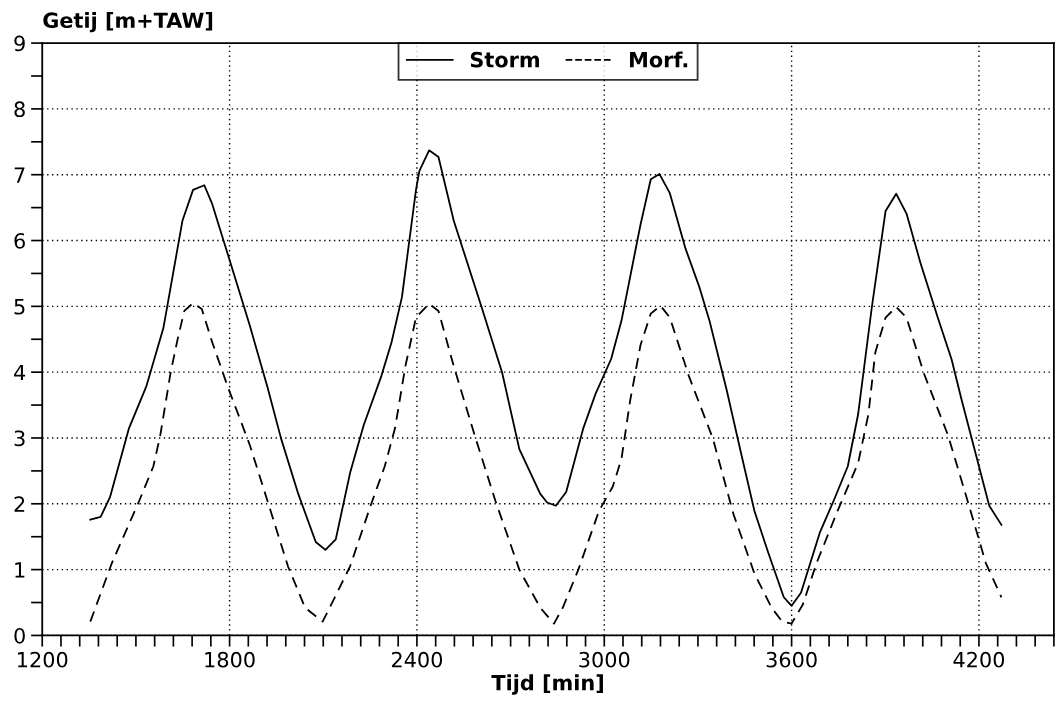 The image size is (1056, 718). I want to click on y-tick-label: 7, so click(19, 175).